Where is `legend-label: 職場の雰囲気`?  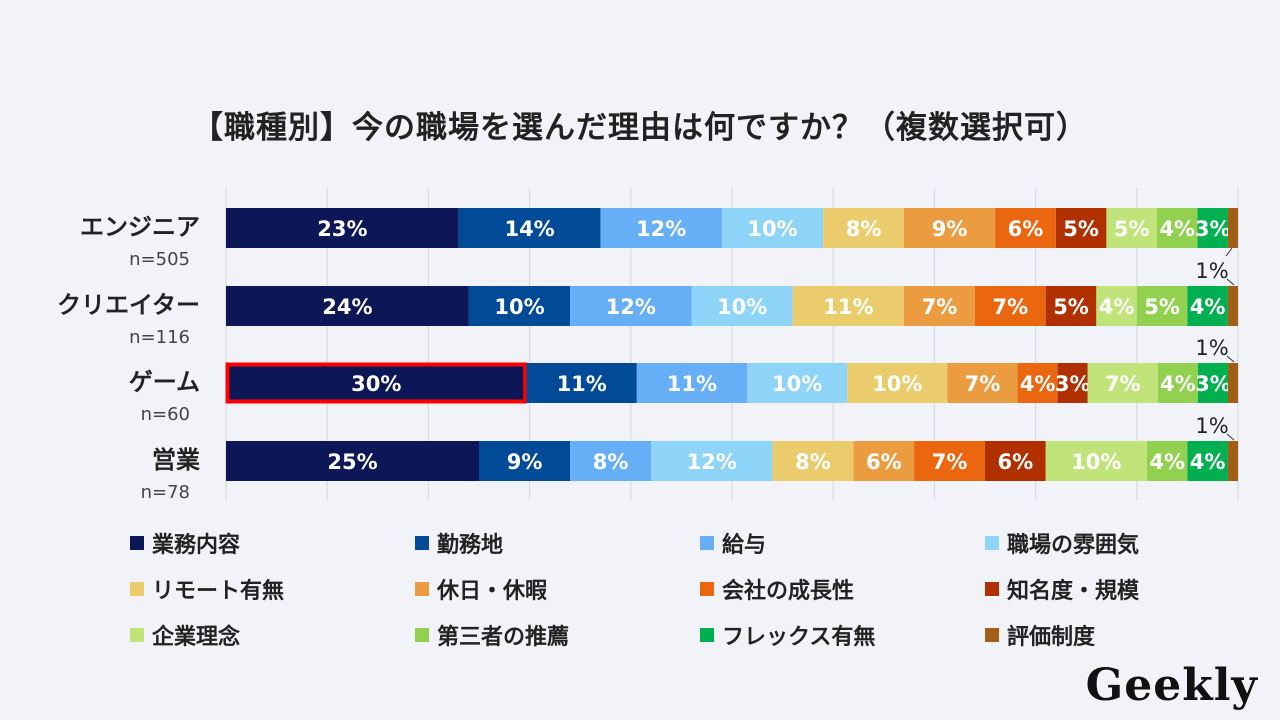
legend-label: 職場の雰囲気 is located at coordinates (1073, 545).